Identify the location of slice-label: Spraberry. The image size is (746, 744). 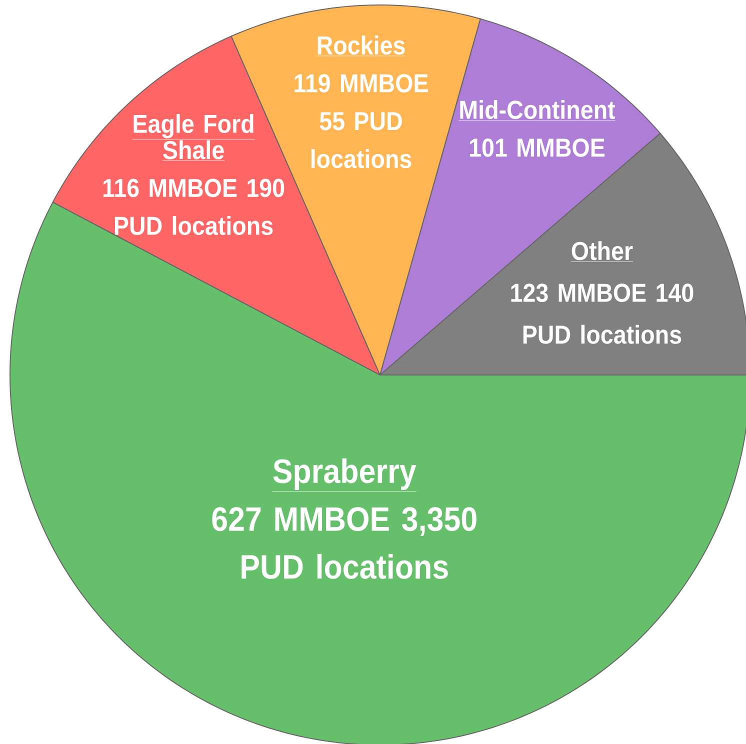
(344, 474).